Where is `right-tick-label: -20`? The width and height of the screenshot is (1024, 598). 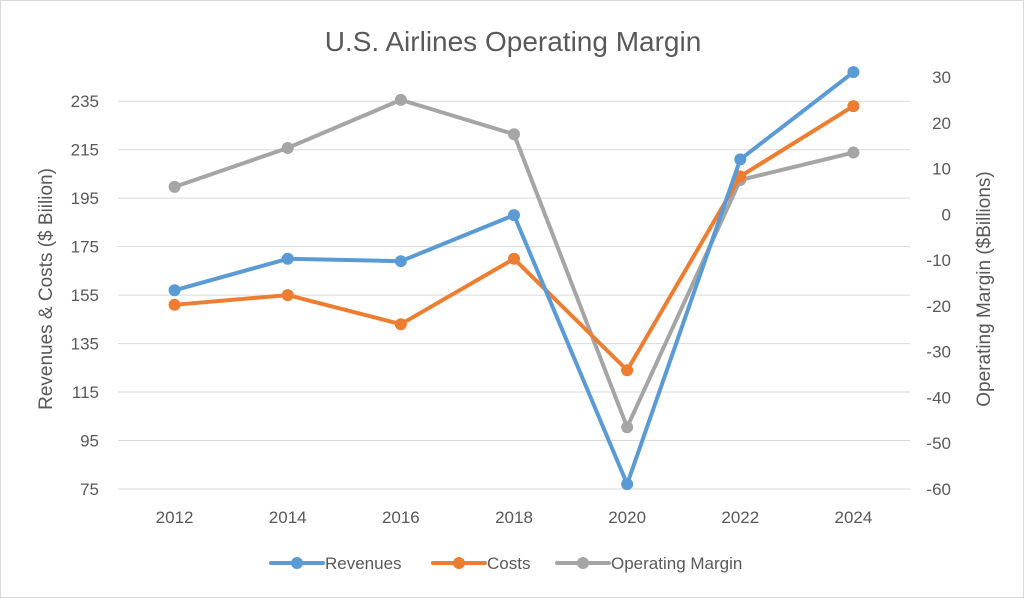 right-tick-label: -20 is located at coordinates (938, 306).